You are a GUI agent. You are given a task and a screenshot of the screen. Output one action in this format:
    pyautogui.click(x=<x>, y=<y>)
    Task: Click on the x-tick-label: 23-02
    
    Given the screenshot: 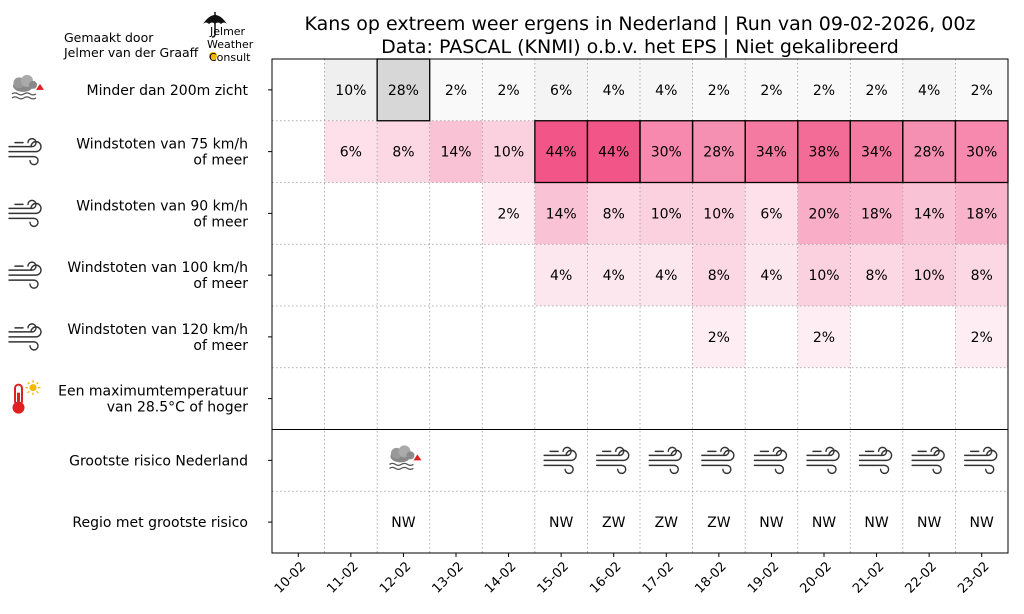 What is the action you would take?
    pyautogui.click(x=973, y=577)
    